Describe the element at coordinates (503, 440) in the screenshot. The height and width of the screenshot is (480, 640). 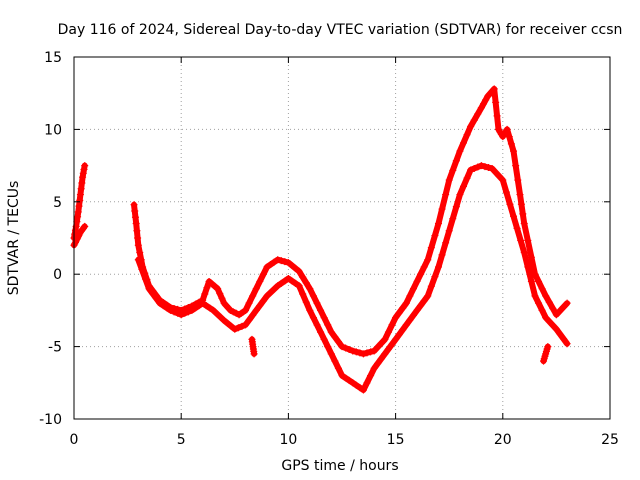
I see `x-tick-label: 20` at that location.